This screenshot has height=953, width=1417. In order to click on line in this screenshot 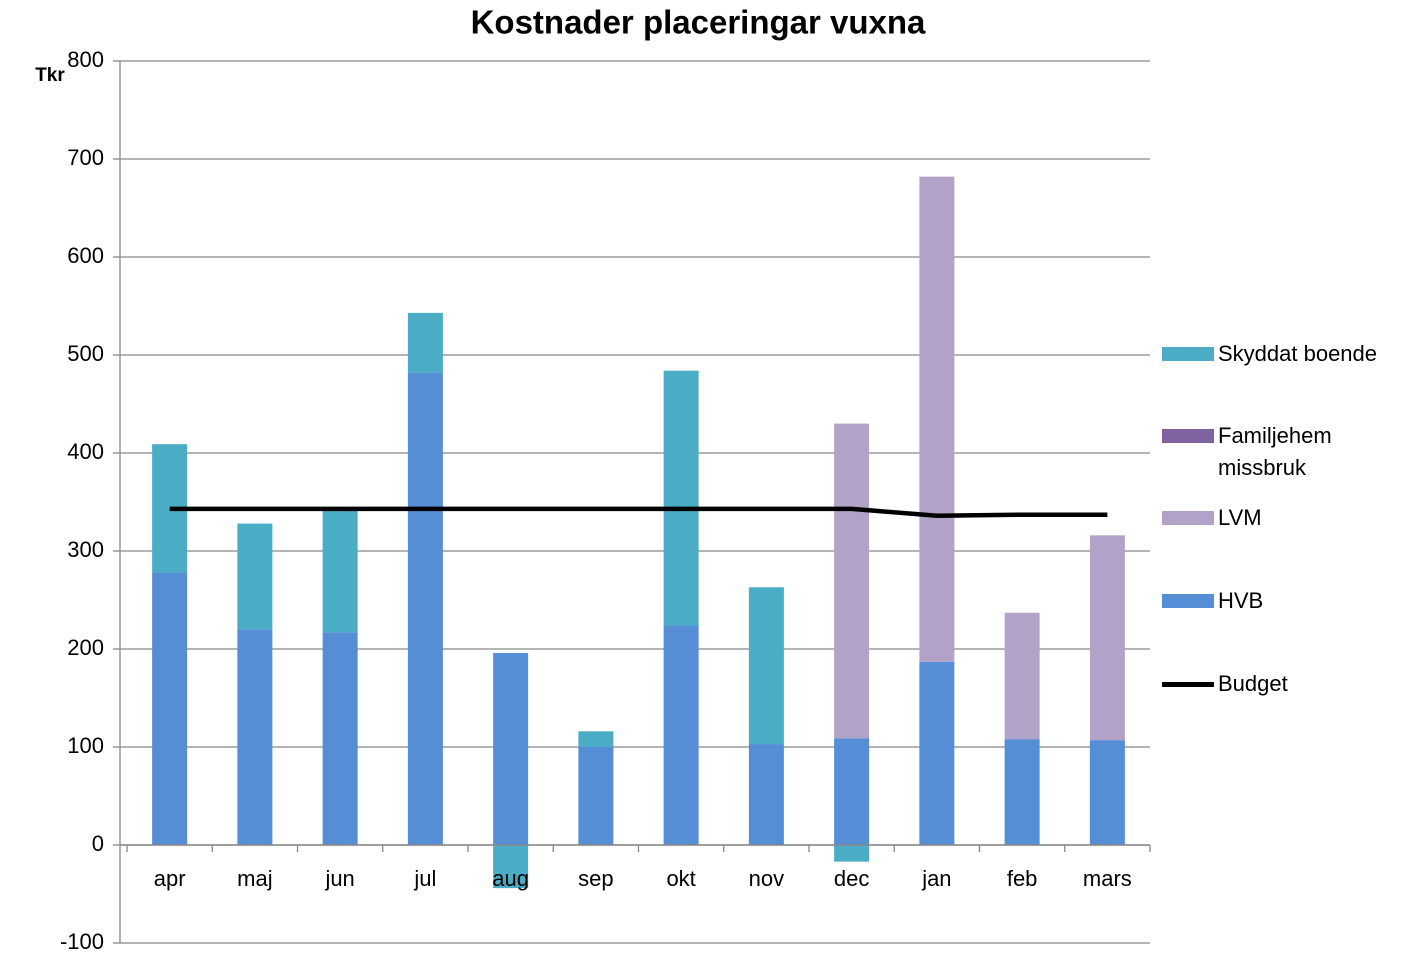, I will do `click(638, 512)`.